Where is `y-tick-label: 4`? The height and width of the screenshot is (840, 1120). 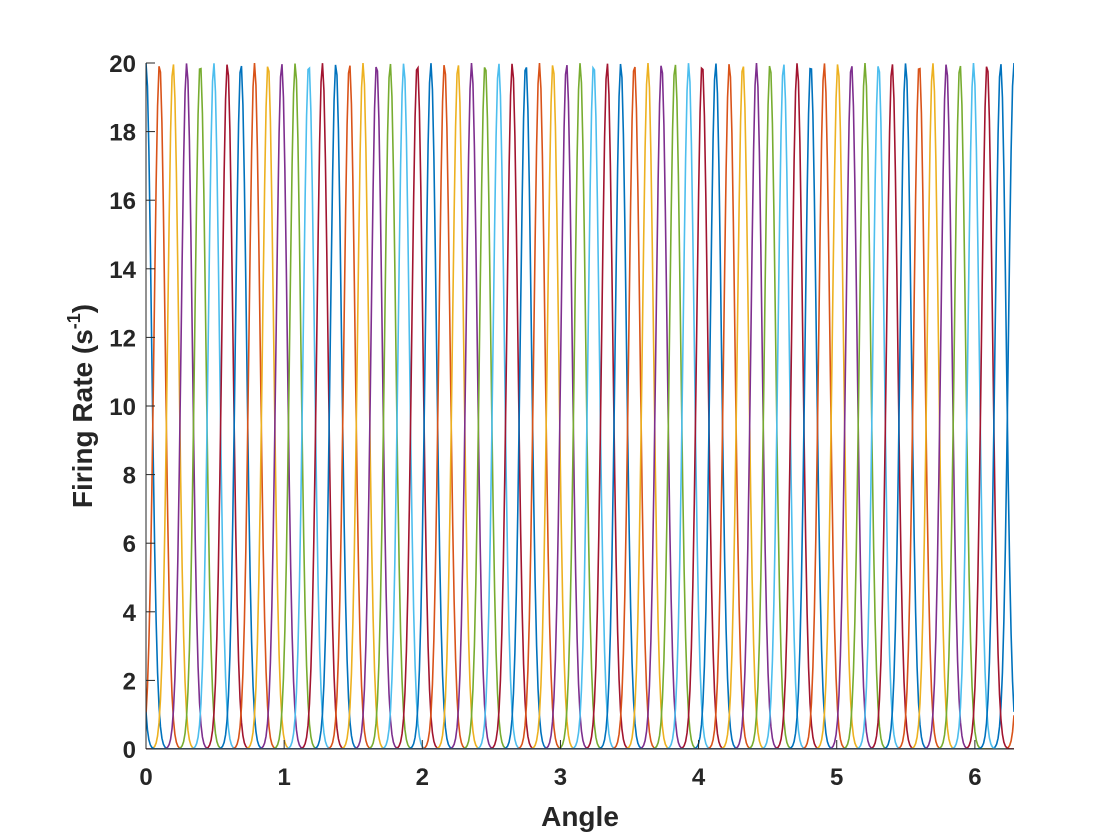 y-tick-label: 4 is located at coordinates (130, 613).